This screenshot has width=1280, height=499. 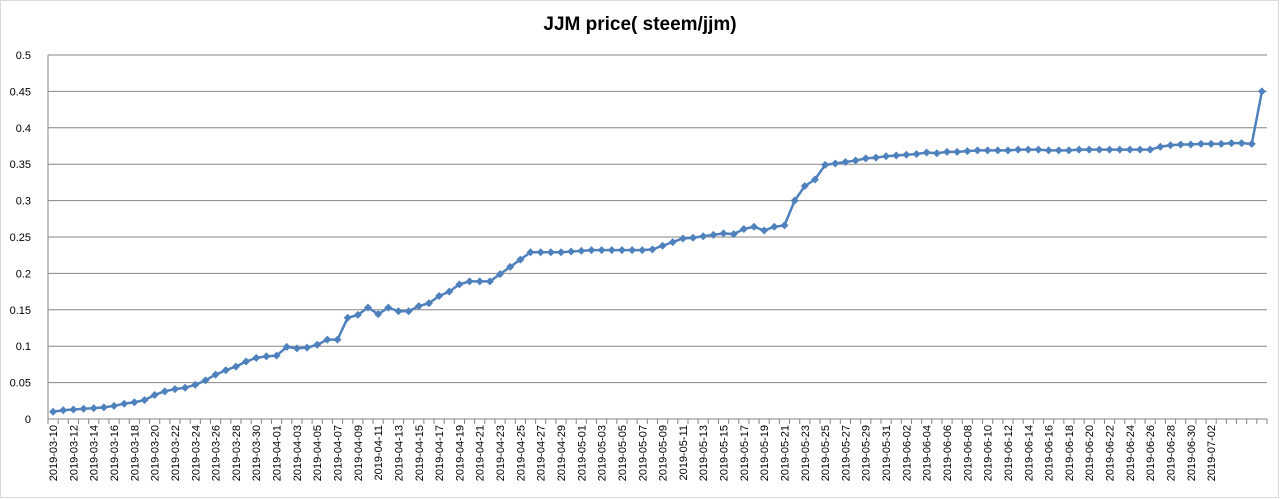 What do you see at coordinates (948, 453) in the screenshot?
I see `x-tick-label: 2019-06-06` at bounding box center [948, 453].